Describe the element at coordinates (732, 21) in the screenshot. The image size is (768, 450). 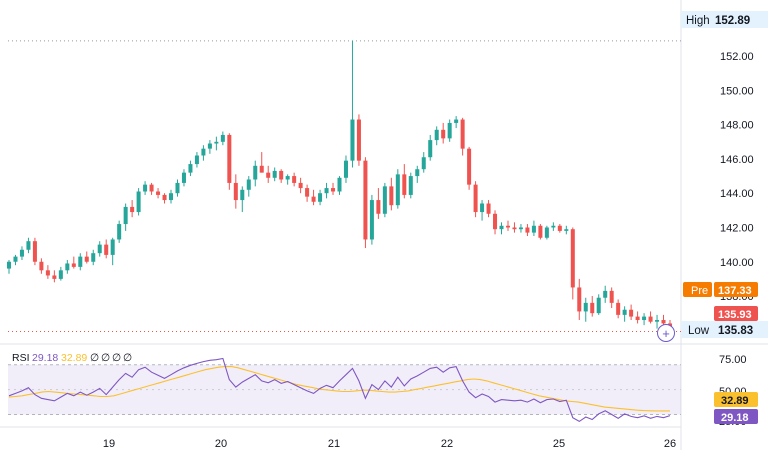
I see `high-value: 152.89` at that location.